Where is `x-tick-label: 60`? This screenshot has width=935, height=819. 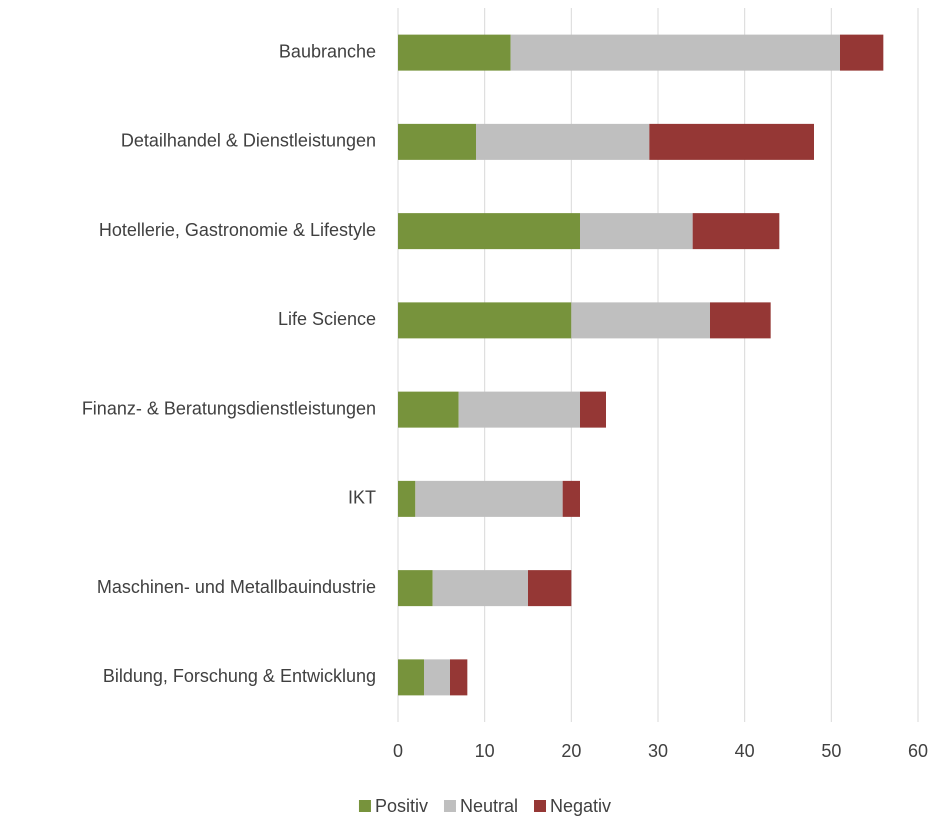 x-tick-label: 60 is located at coordinates (918, 751).